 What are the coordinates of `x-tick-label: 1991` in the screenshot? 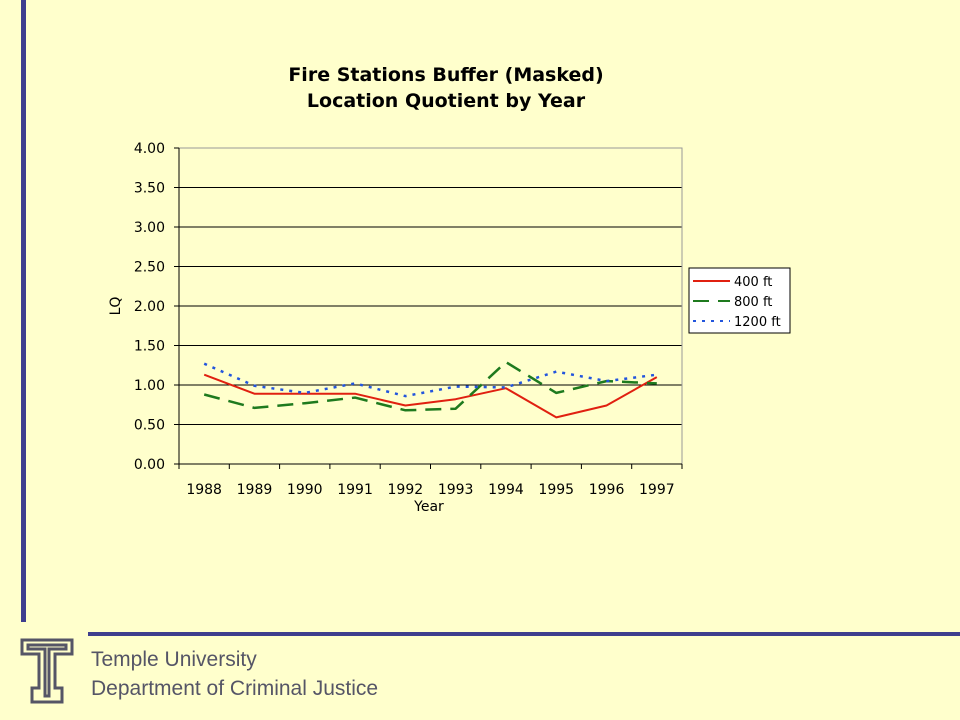 It's located at (355, 490).